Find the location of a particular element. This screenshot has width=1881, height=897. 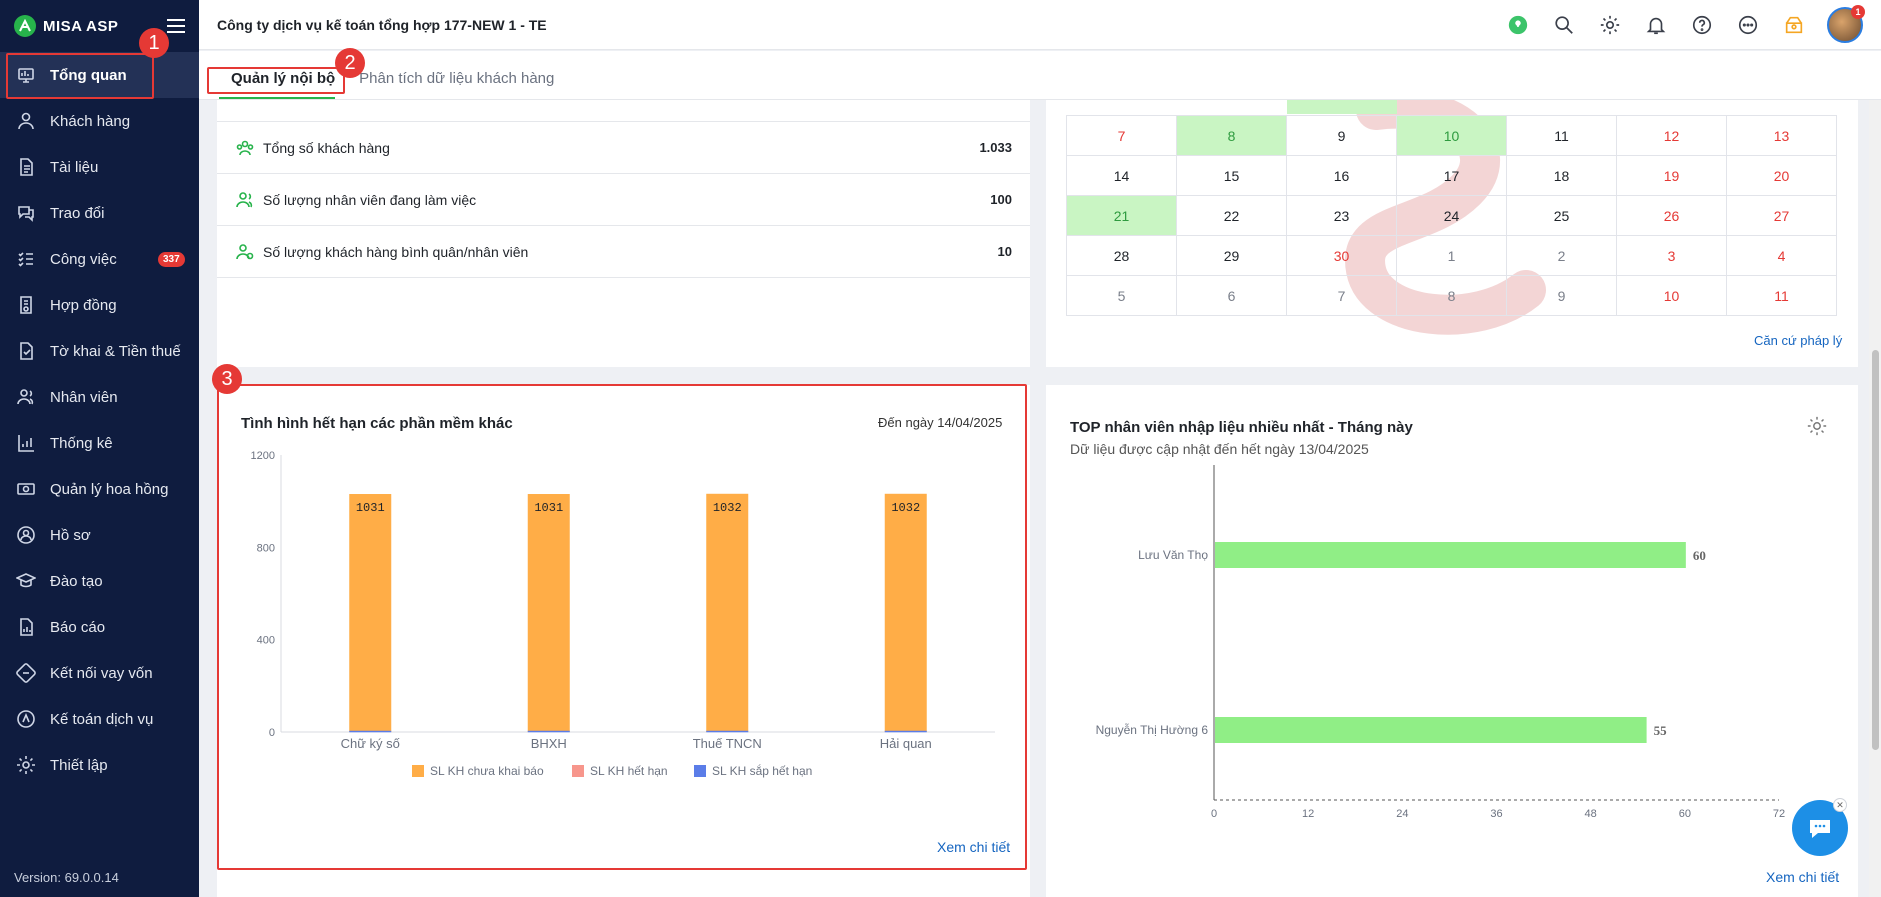

y-tick-label: 400 is located at coordinates (266, 641).